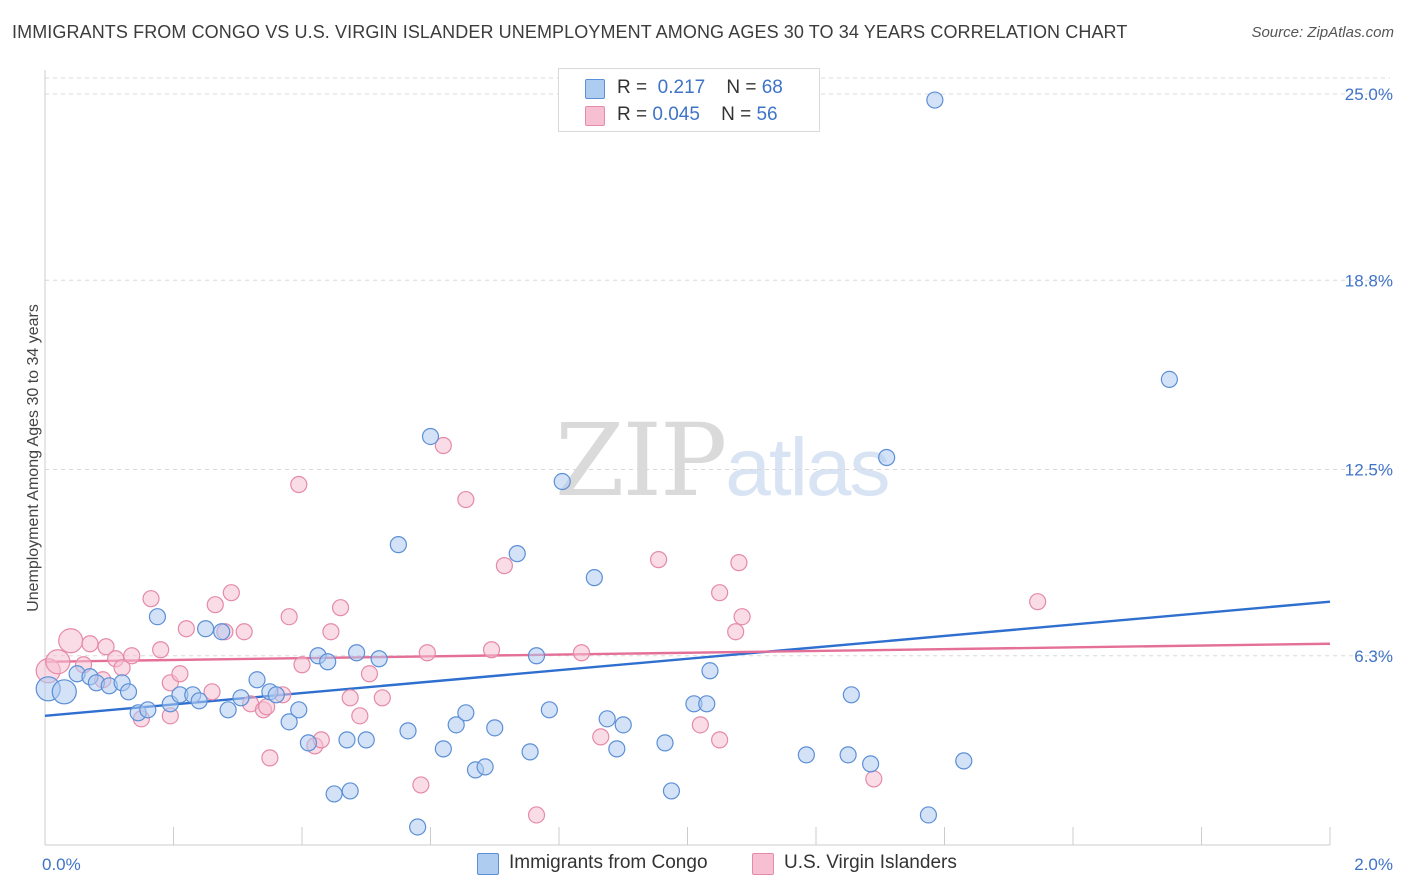 Image resolution: width=1406 pixels, height=892 pixels. I want to click on bottom-legend-label-virgin: U.S. Virgin Islanders, so click(870, 862).